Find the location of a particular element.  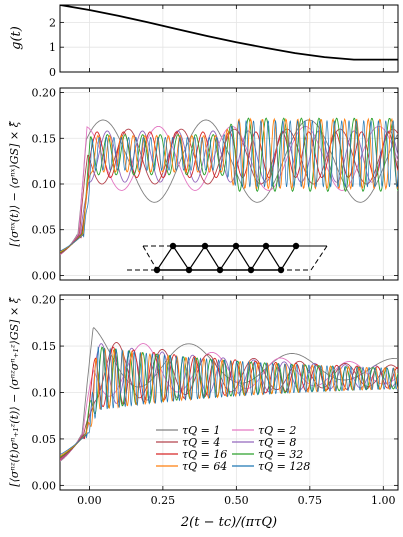

legend-label-64: τQ = 64 is located at coordinates (204, 466).